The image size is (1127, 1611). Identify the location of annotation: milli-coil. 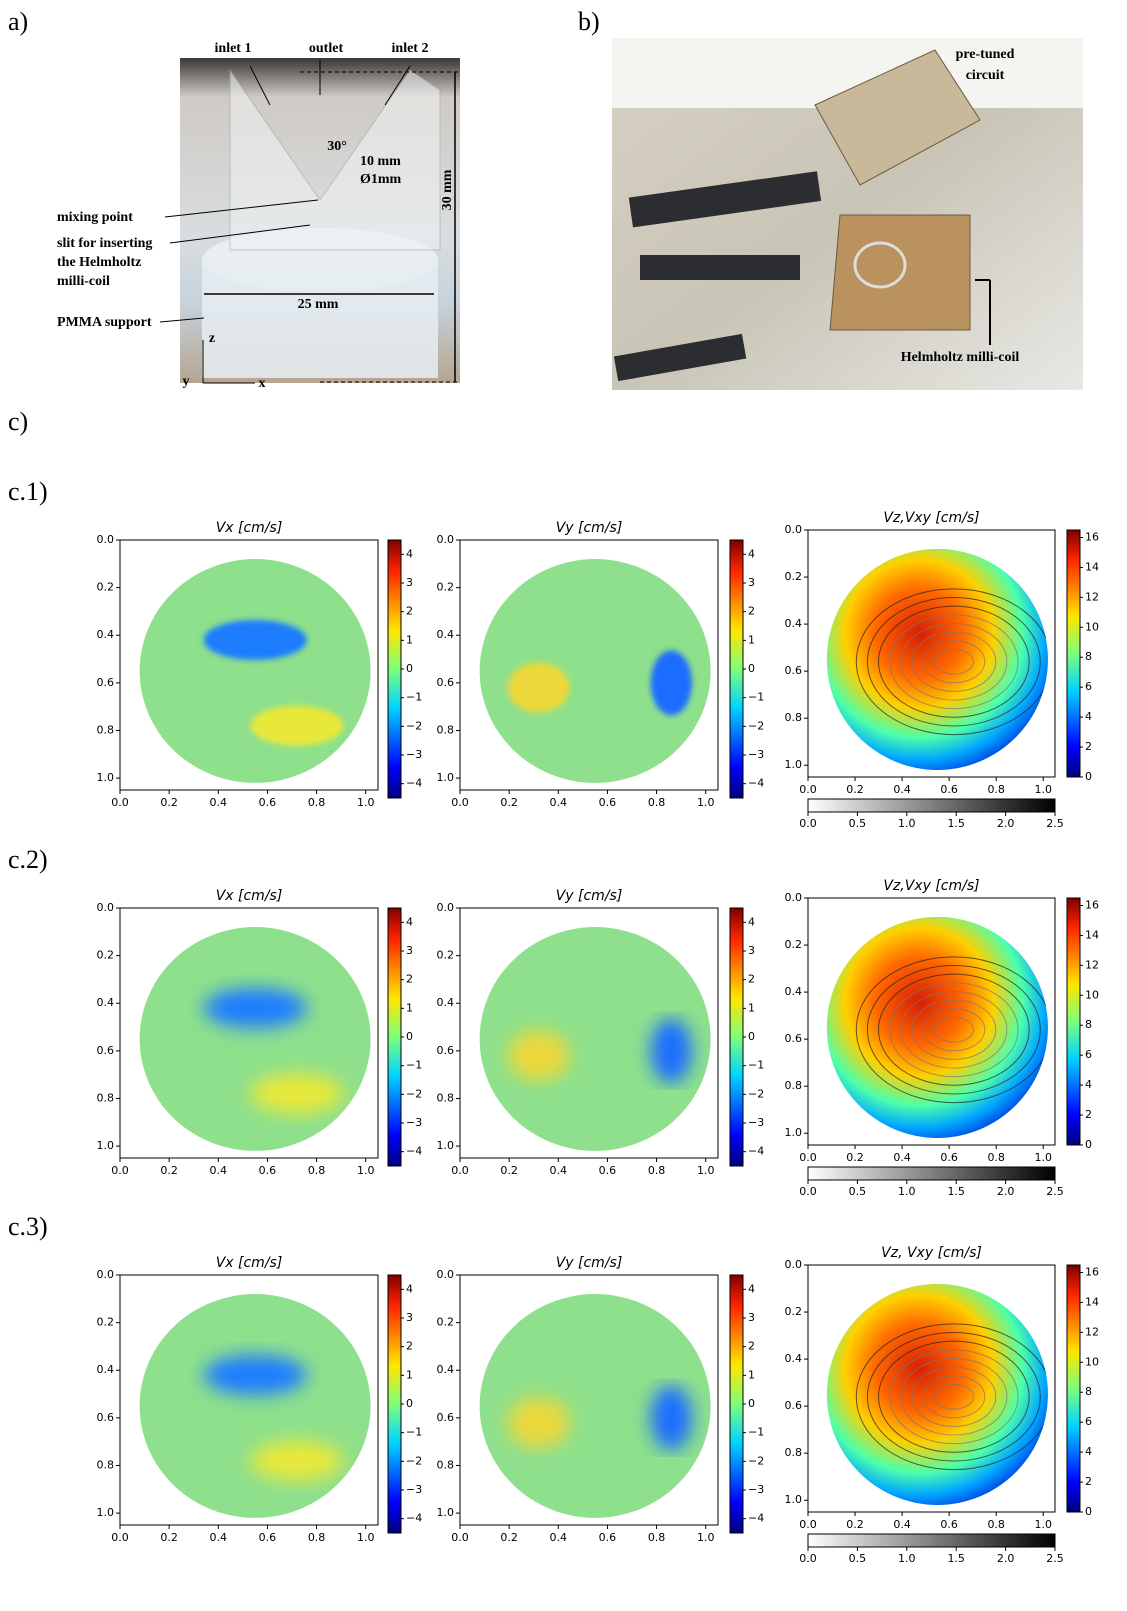
(83, 281).